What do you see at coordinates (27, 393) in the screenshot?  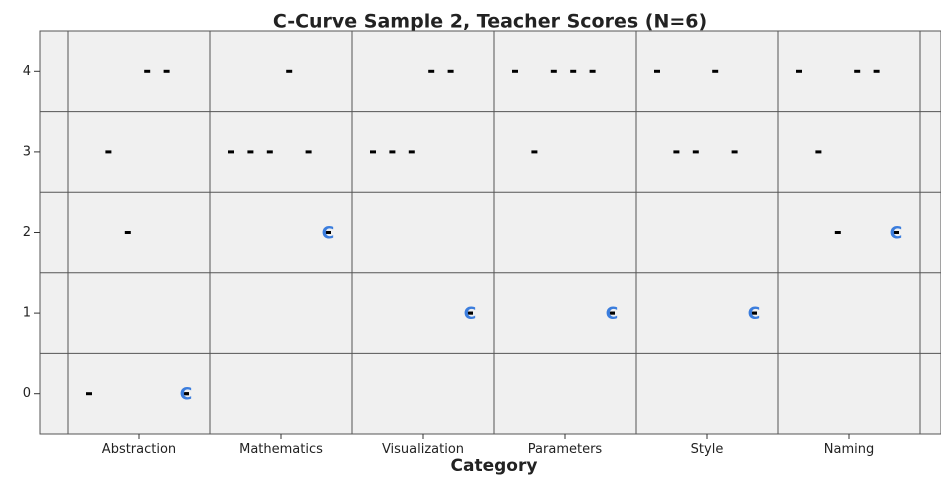 I see `y-tick-label: 0` at bounding box center [27, 393].